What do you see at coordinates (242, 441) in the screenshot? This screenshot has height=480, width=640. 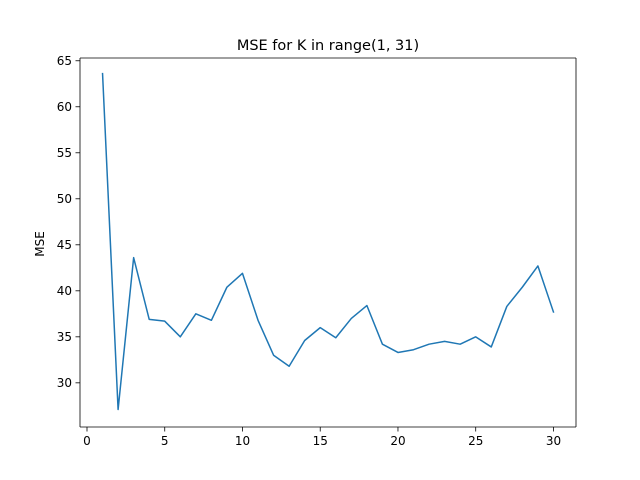 I see `x-tick-label: 10` at bounding box center [242, 441].